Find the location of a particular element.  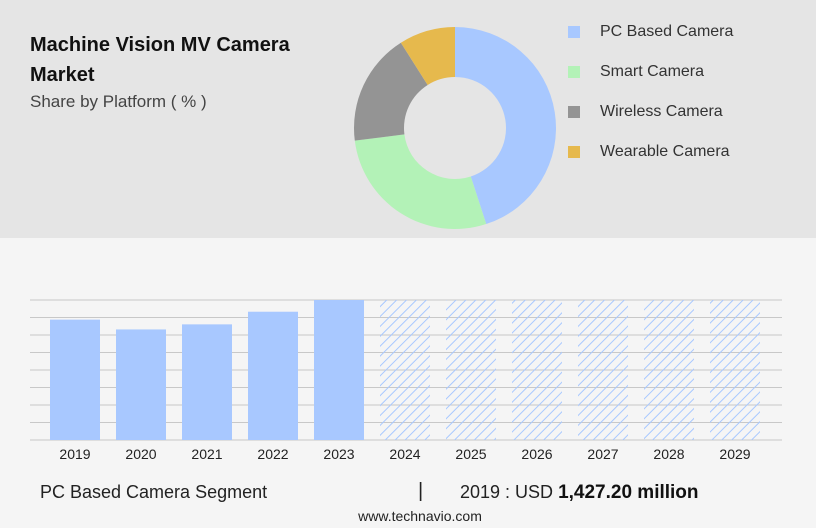

donut-slice-pc-based-camera is located at coordinates (505, 126).